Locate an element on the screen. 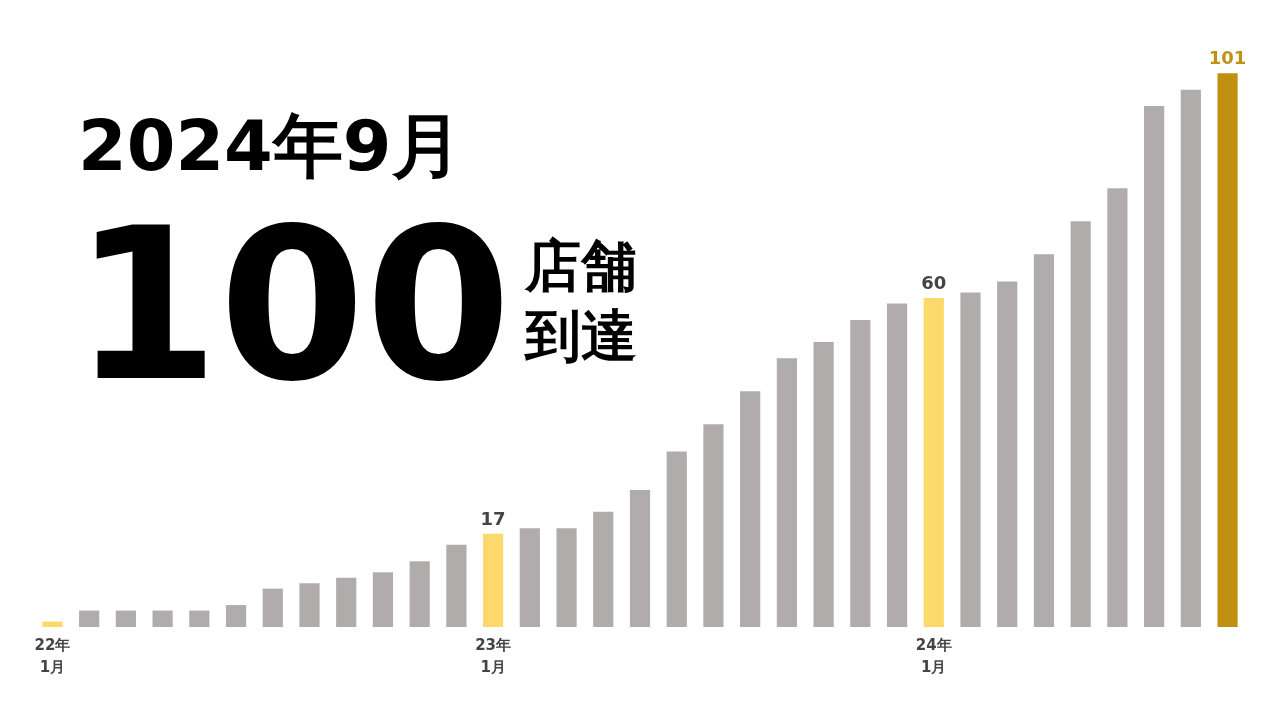  data-label: 101 is located at coordinates (1227, 58).